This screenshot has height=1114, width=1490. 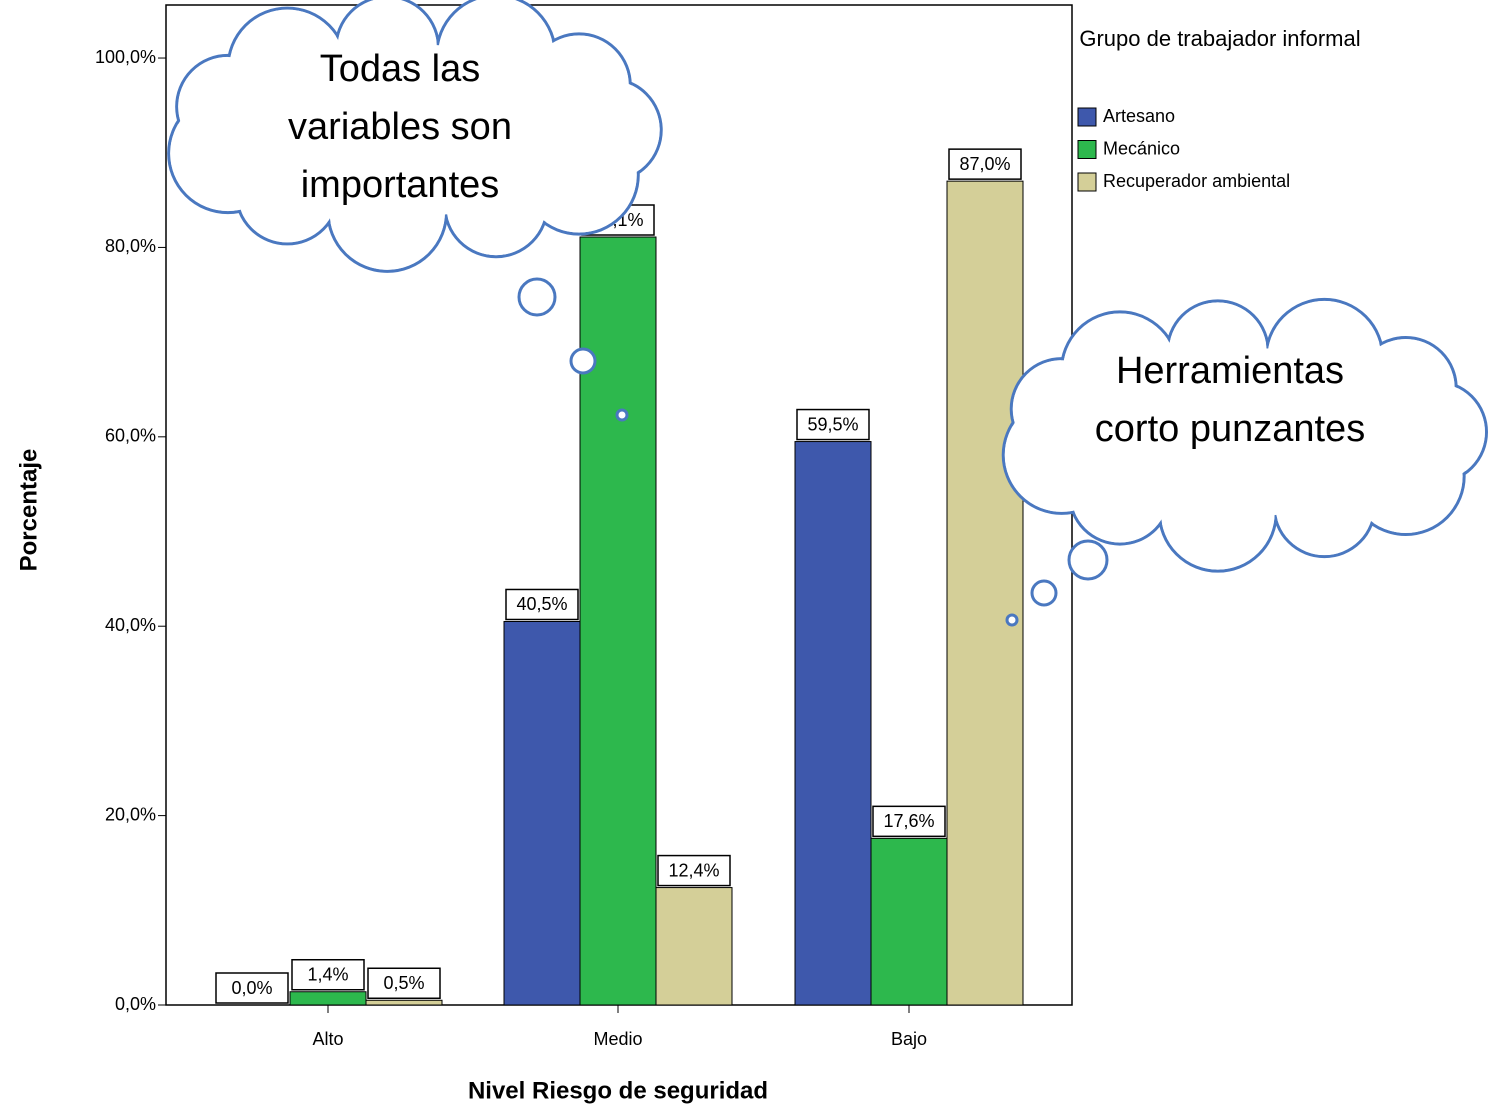 I want to click on x-tick-label: Alto, so click(x=327, y=1039).